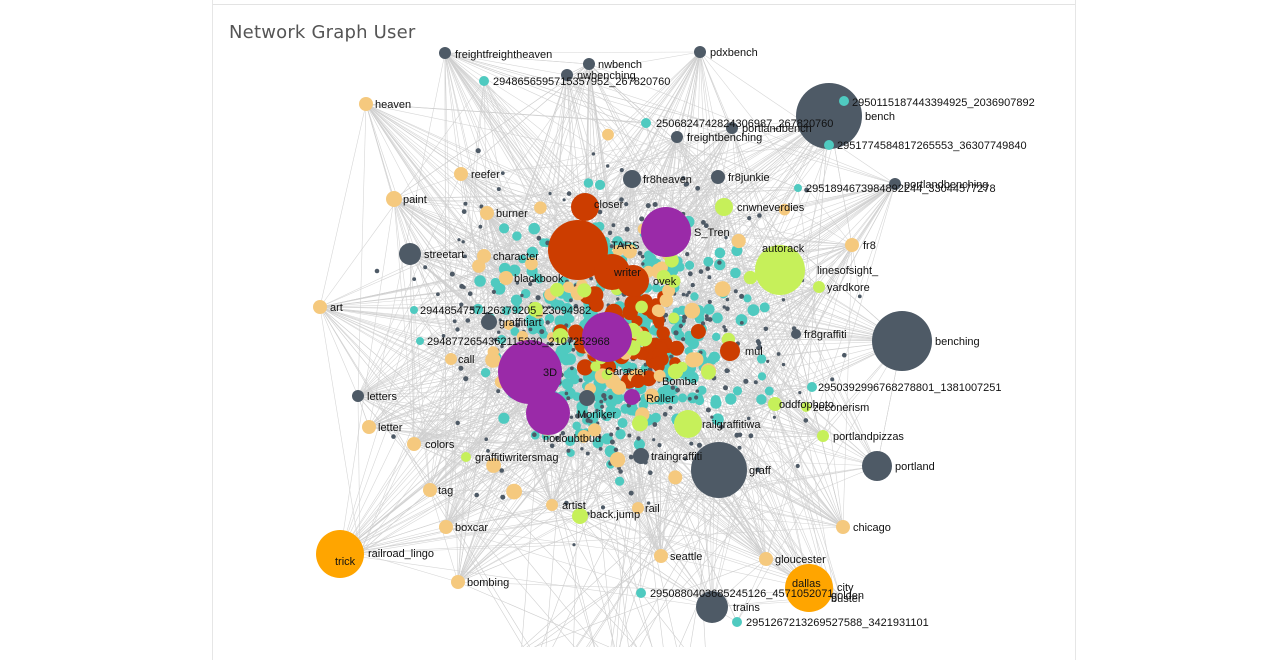 This screenshot has width=1280, height=660. Describe the element at coordinates (530, 372) in the screenshot. I see `graph-node-3d` at that location.